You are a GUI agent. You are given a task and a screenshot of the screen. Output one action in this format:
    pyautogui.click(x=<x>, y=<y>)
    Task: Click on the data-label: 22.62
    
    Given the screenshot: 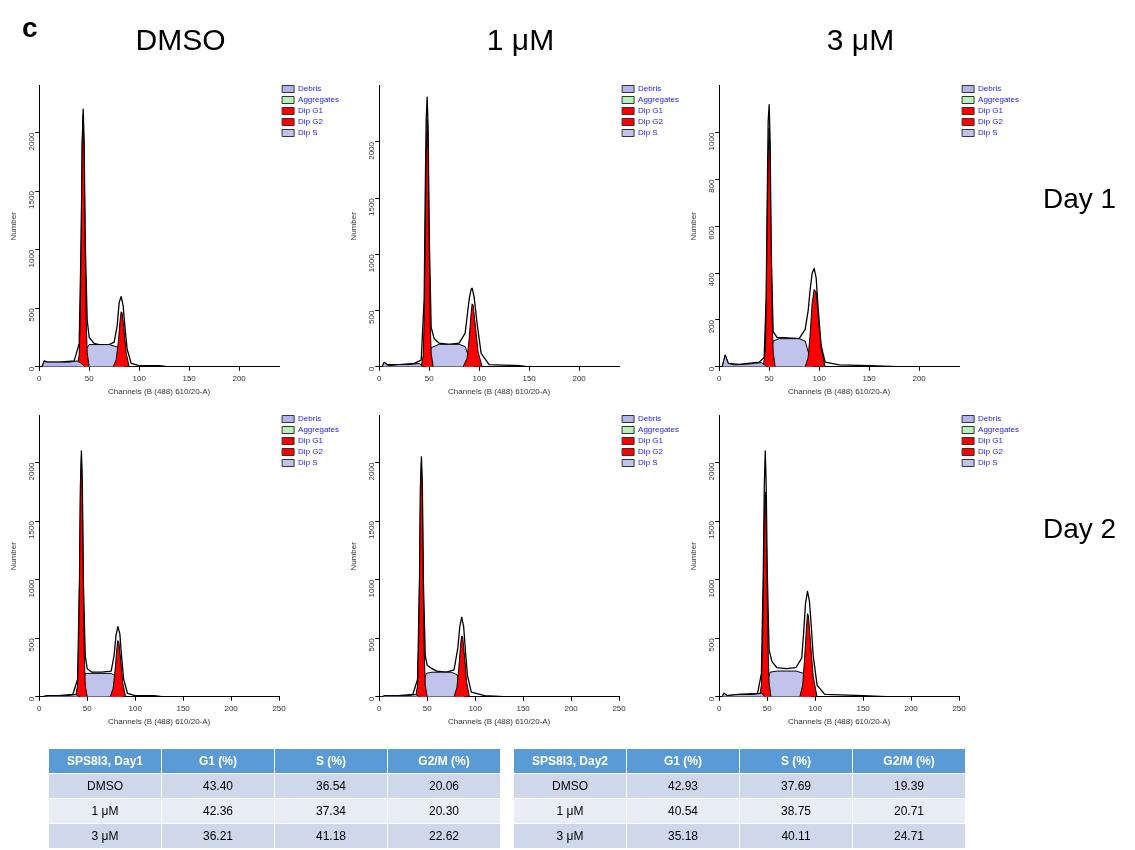 What is the action you would take?
    pyautogui.click(x=444, y=836)
    